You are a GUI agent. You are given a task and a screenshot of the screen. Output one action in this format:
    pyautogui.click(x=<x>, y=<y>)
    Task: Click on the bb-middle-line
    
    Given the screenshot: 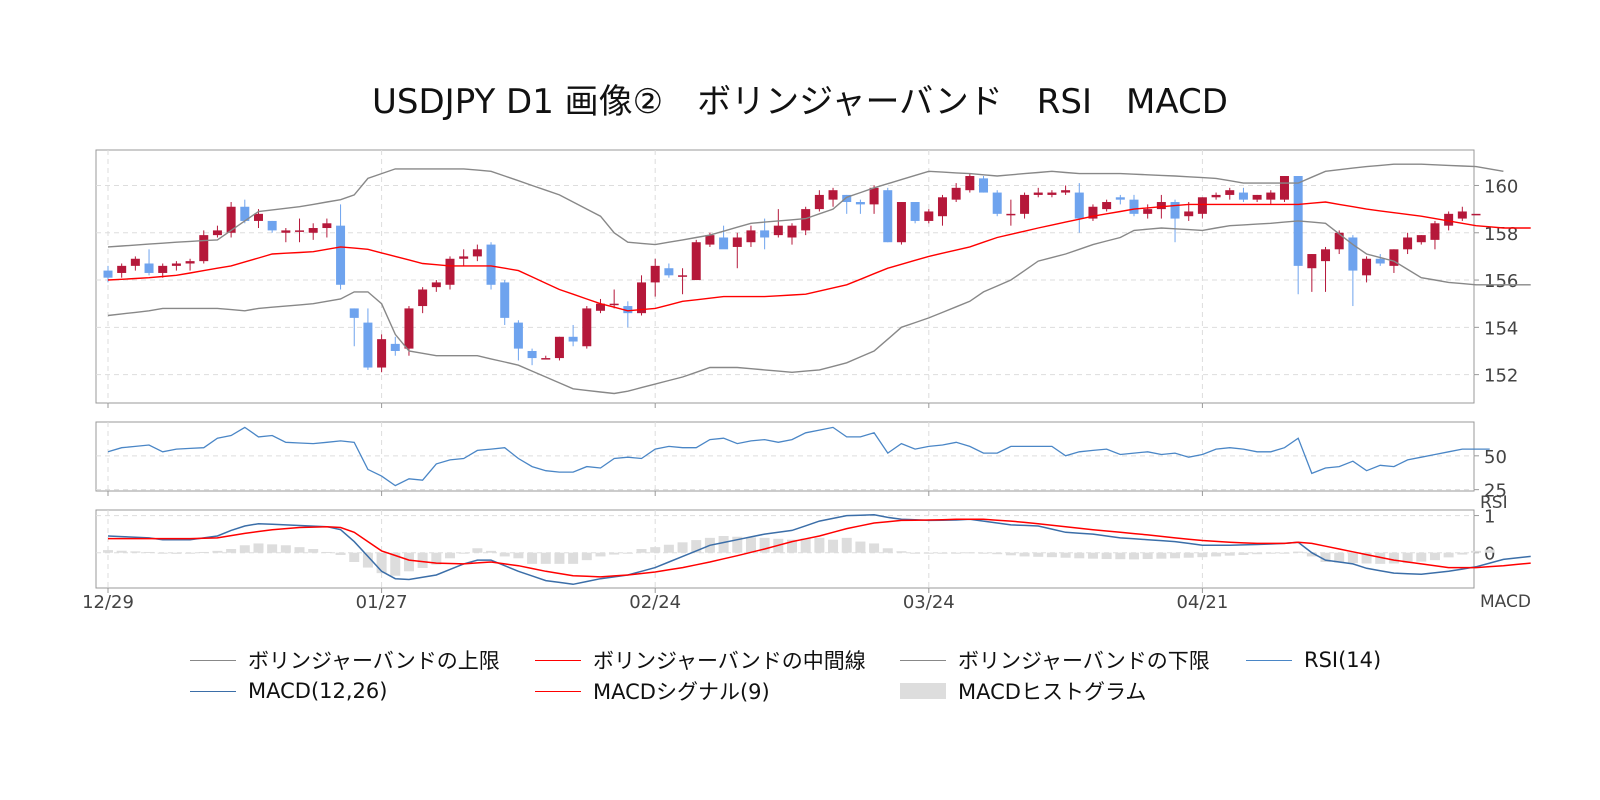 What is the action you would take?
    pyautogui.click(x=819, y=256)
    